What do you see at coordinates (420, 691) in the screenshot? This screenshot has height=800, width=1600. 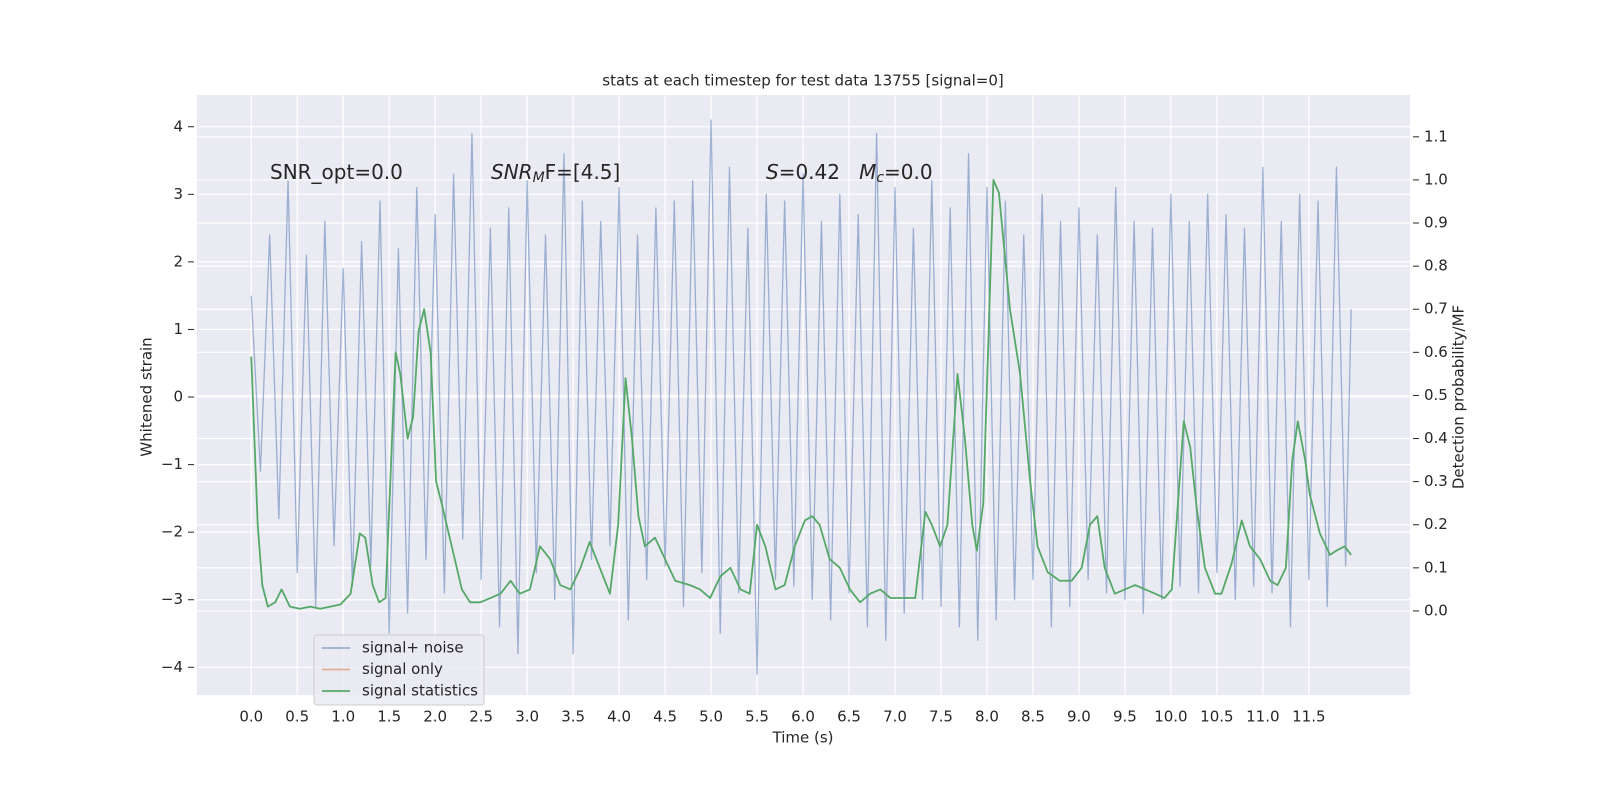 I see `legend-label: signal statistics` at bounding box center [420, 691].